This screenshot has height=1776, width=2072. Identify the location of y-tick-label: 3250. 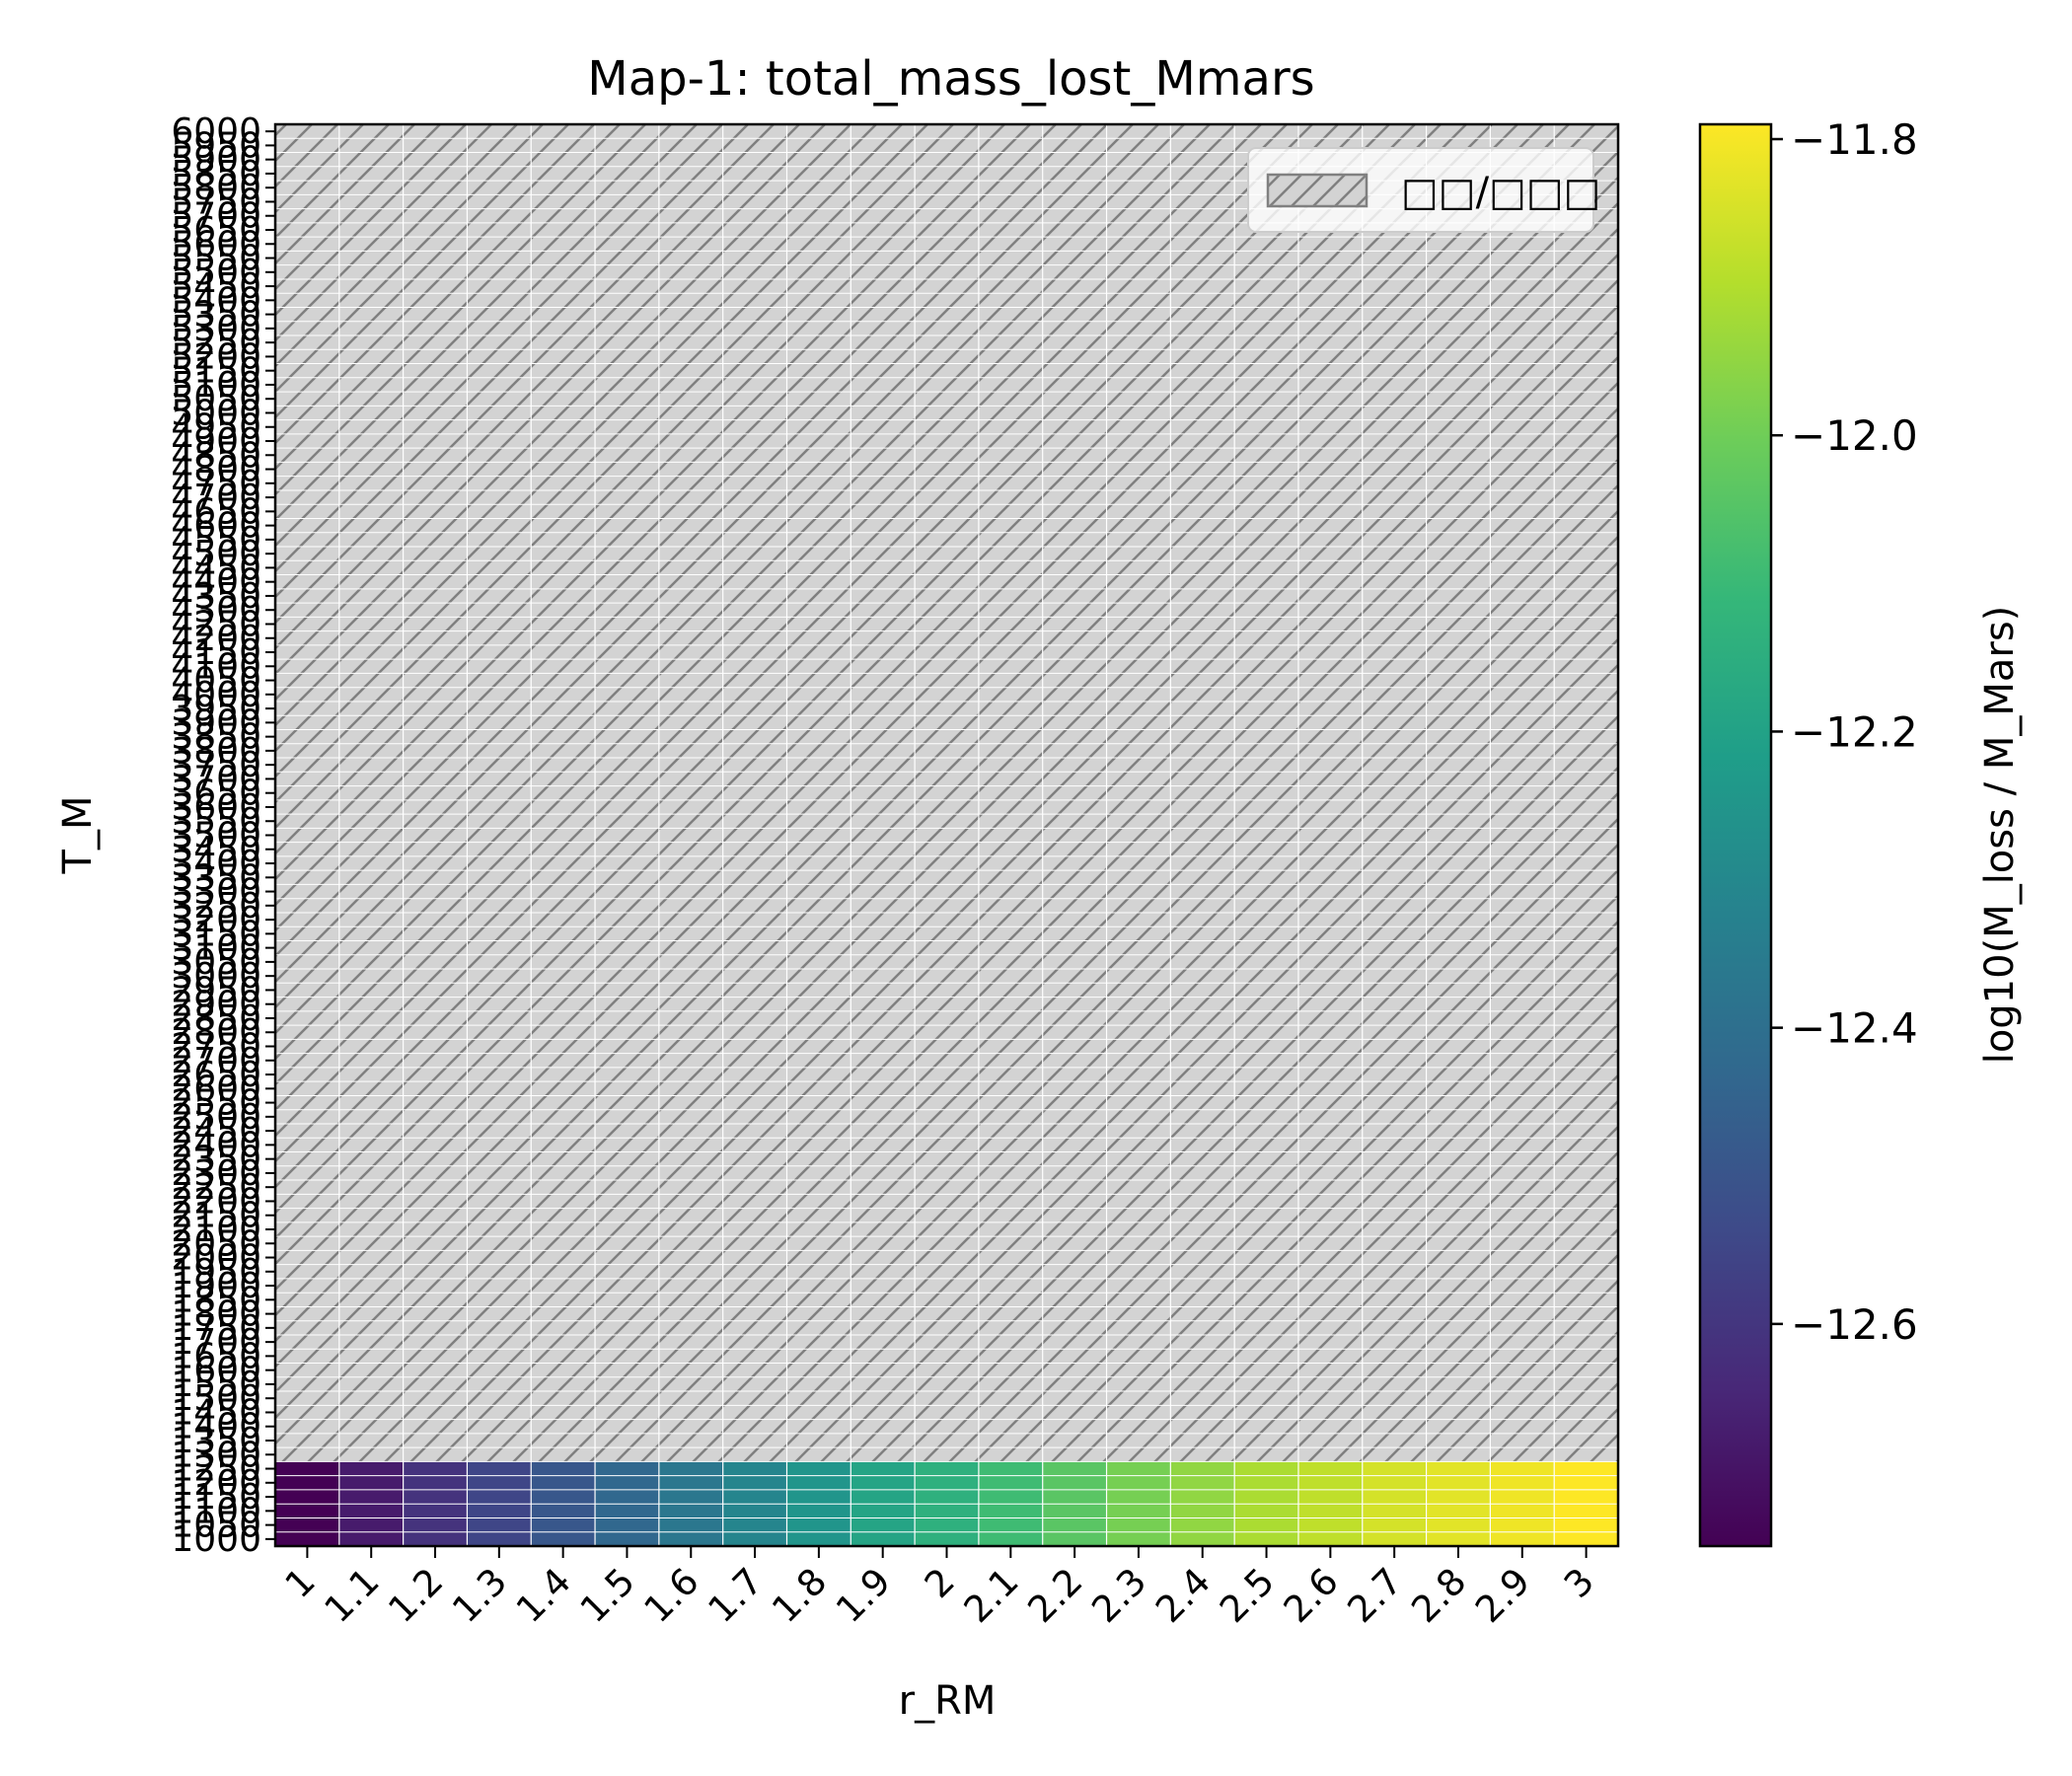
(216, 906).